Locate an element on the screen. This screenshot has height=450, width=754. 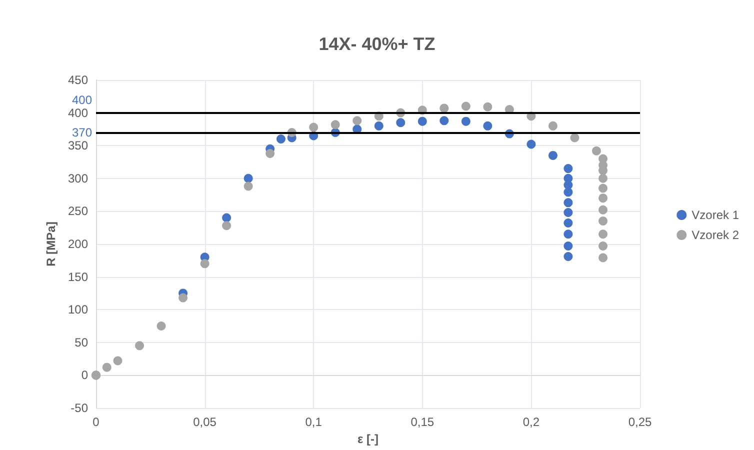
y-tick-label: 200 is located at coordinates (78, 244).